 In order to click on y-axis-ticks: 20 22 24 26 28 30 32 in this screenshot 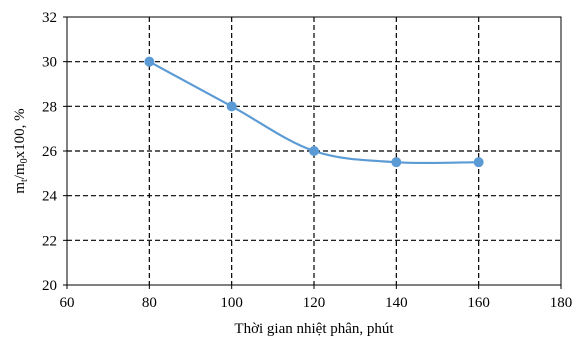, I will do `click(54, 152)`.